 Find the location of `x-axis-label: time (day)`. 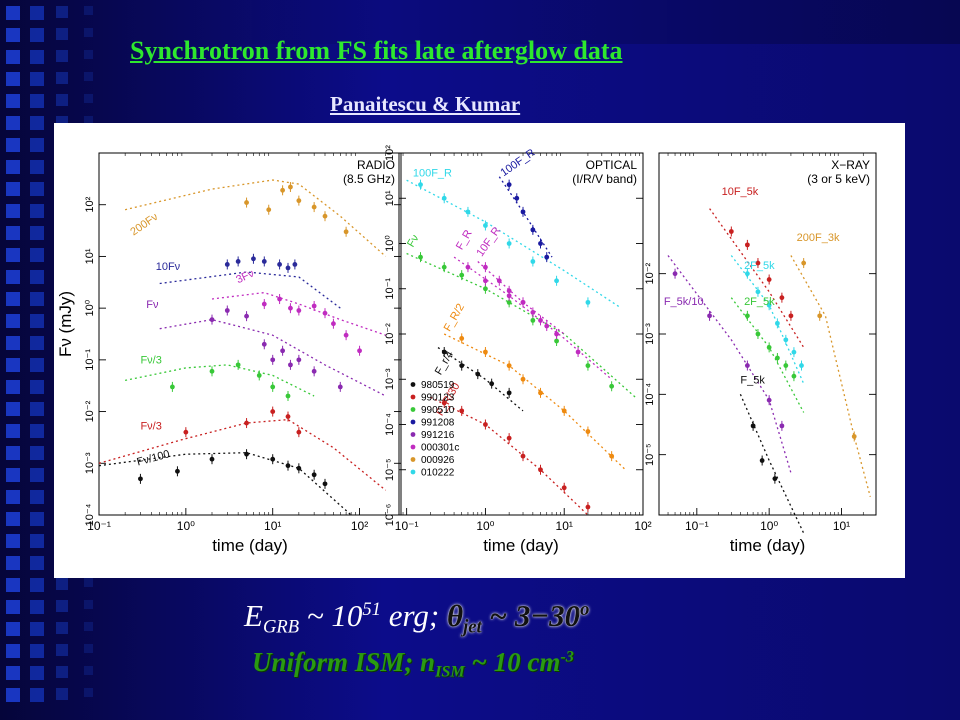

x-axis-label: time (day) is located at coordinates (250, 545).